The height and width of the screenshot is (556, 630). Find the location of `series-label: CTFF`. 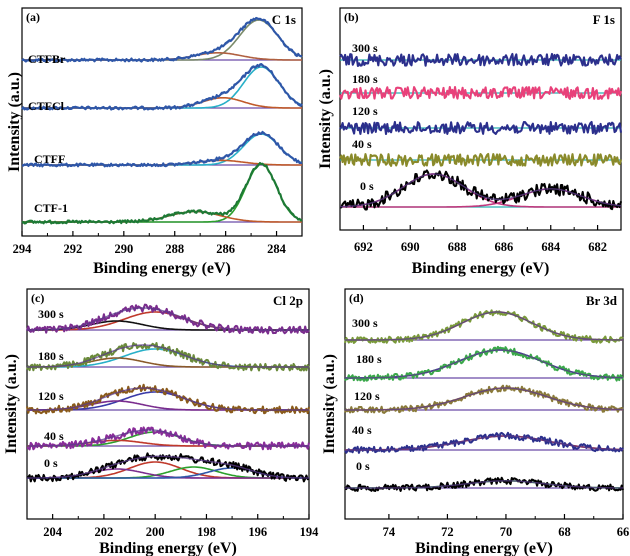

series-label: CTFF is located at coordinates (49, 159).